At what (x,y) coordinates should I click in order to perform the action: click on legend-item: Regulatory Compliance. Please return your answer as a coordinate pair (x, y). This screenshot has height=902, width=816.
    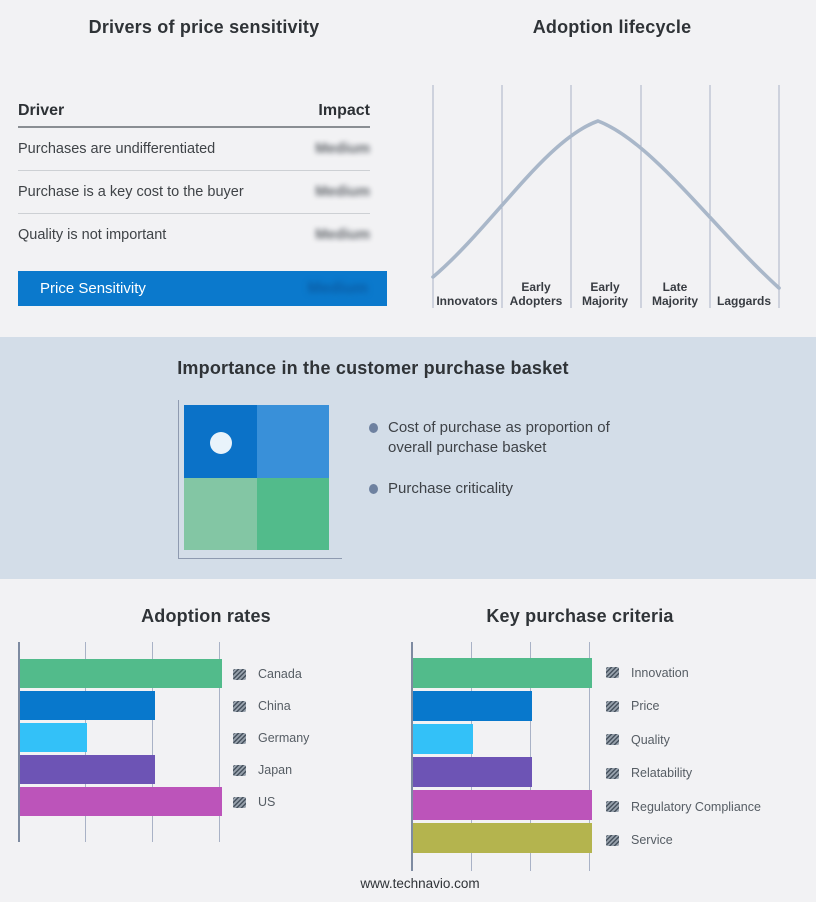
    Looking at the image, I should click on (683, 807).